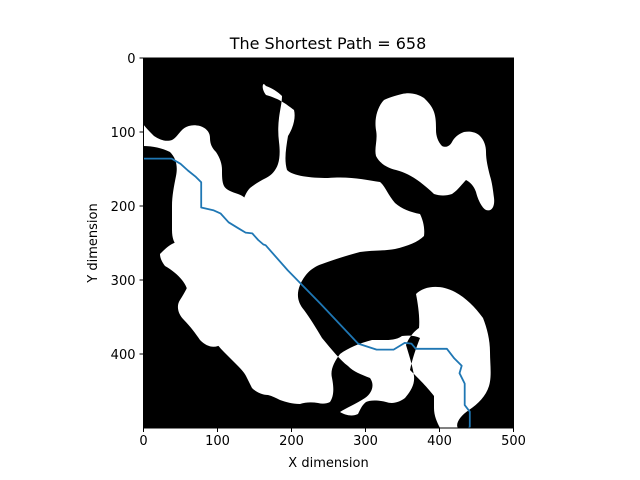 The width and height of the screenshot is (640, 480). I want to click on y-tick-label: 100, so click(123, 133).